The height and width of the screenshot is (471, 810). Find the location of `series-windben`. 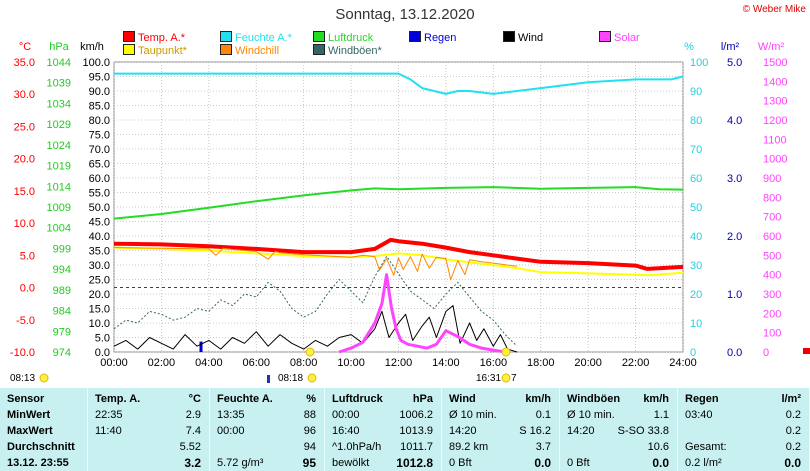

series-windben is located at coordinates (315, 301).